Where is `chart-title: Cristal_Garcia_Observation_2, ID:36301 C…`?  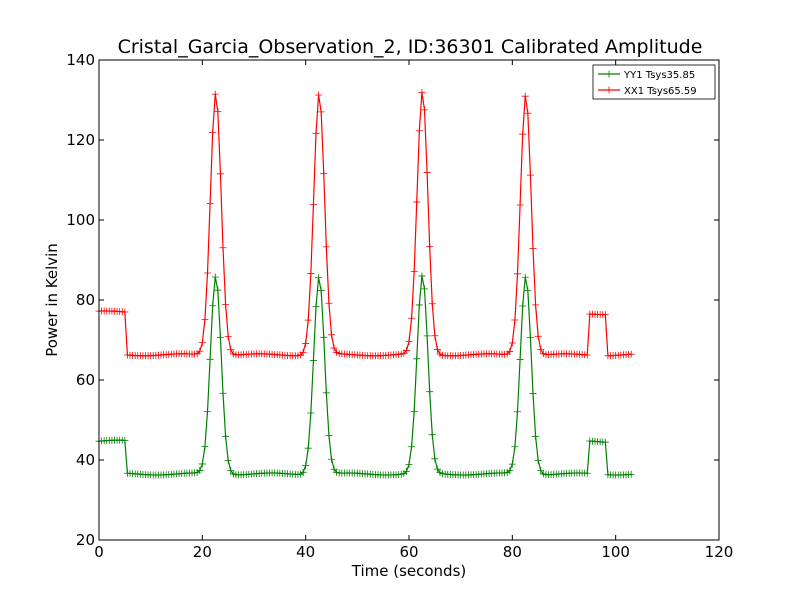 chart-title: Cristal_Garcia_Observation_2, ID:36301 C… is located at coordinates (410, 47).